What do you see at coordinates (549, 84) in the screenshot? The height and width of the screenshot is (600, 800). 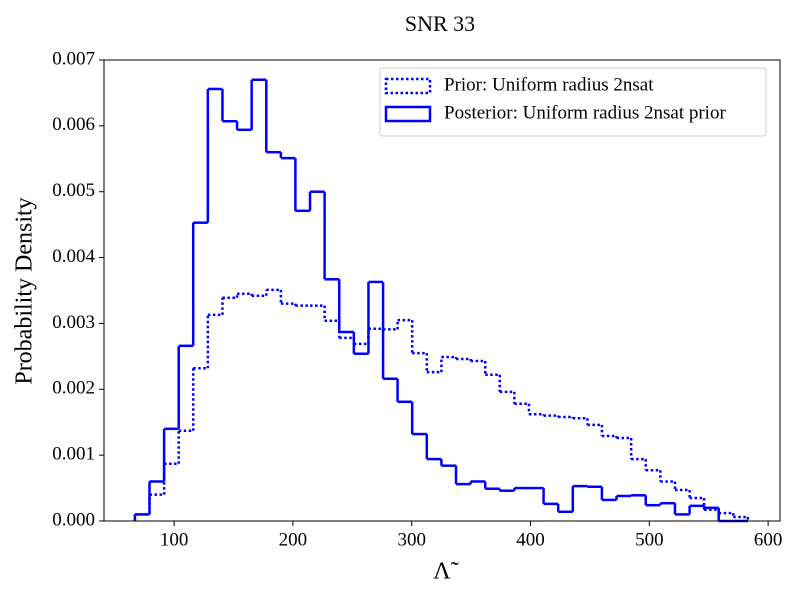 I see `legend-label: Prior: Uniform radius 2nsat` at bounding box center [549, 84].